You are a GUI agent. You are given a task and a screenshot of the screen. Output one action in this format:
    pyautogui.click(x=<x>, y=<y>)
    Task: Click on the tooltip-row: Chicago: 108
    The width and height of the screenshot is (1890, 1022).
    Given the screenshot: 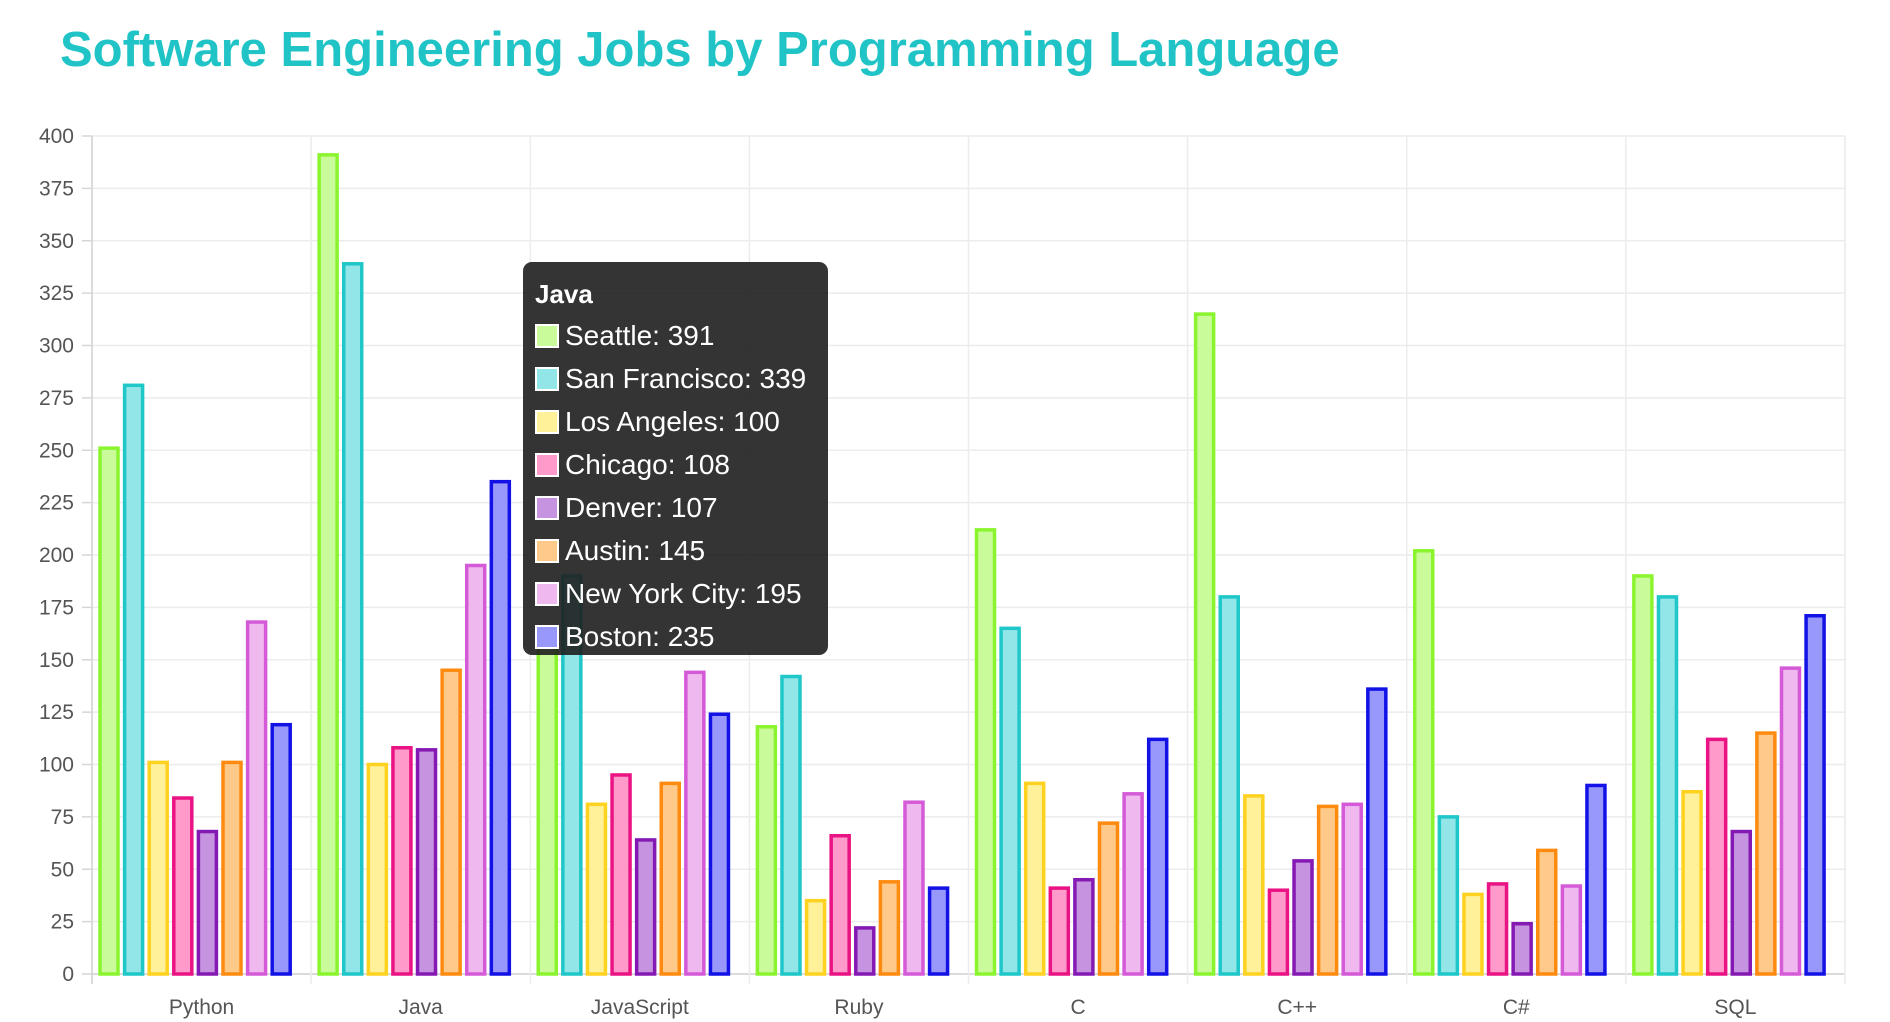 What is the action you would take?
    pyautogui.click(x=675, y=464)
    